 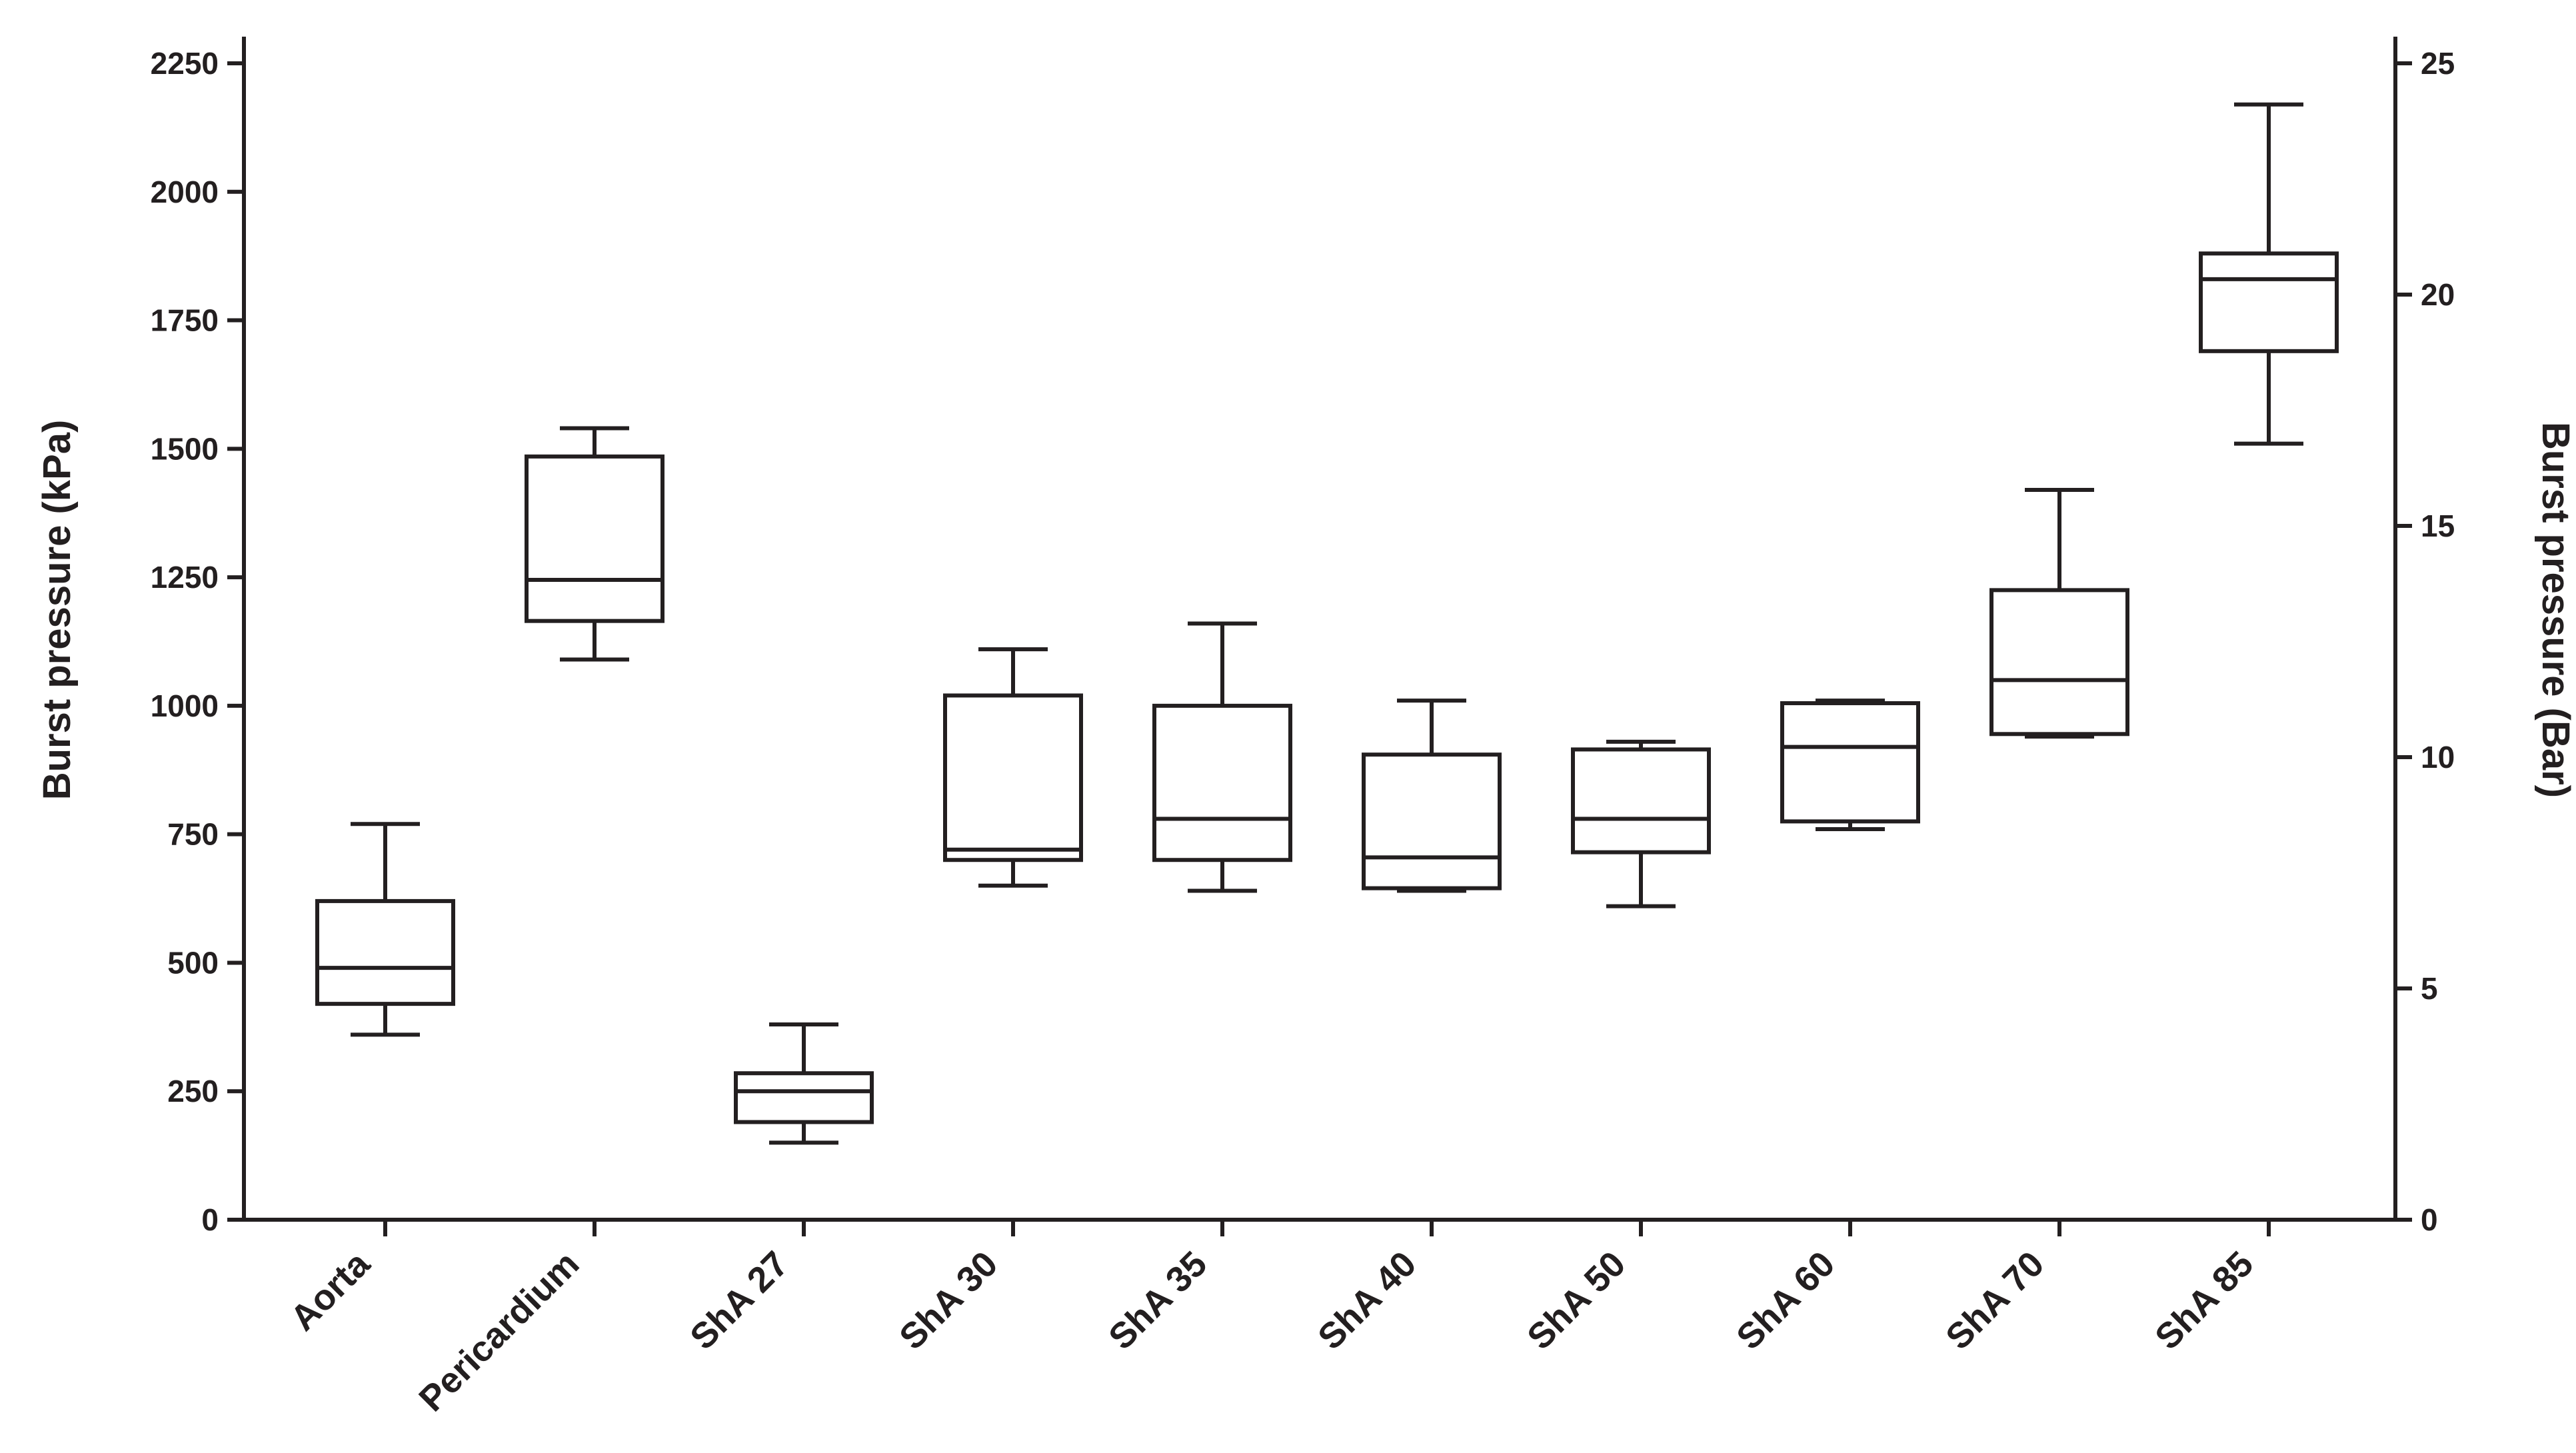 What do you see at coordinates (2555, 610) in the screenshot?
I see `y2-axis-title: Burst pressure (Bar)` at bounding box center [2555, 610].